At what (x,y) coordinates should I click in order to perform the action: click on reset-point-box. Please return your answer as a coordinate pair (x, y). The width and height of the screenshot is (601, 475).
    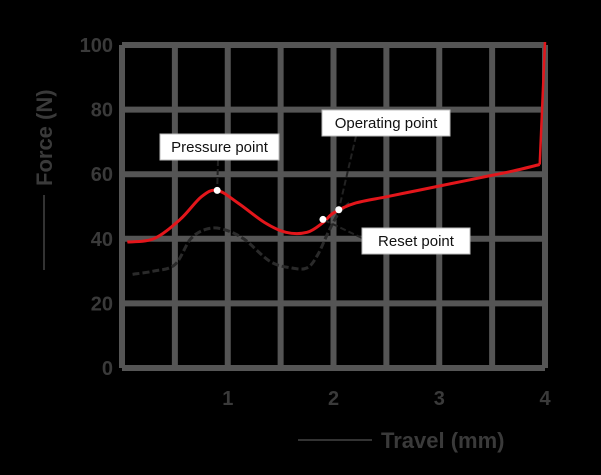
    Looking at the image, I should click on (416, 241).